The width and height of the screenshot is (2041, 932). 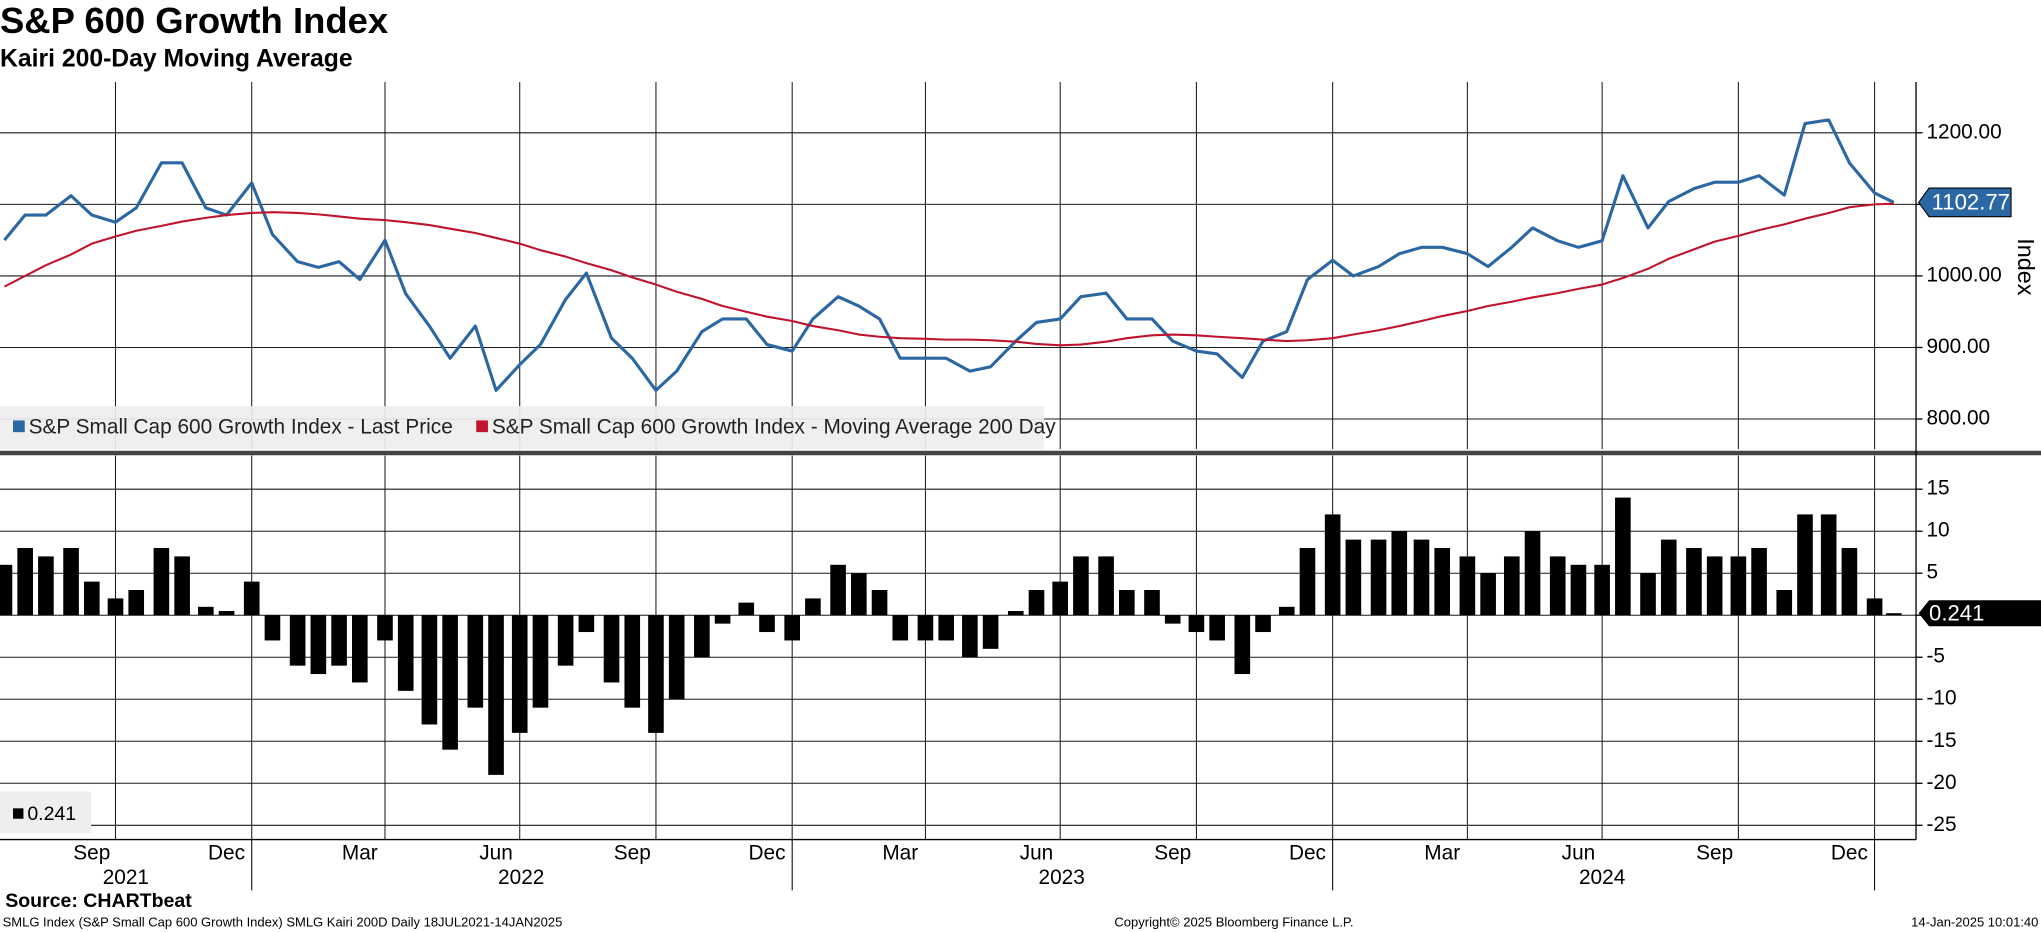 What do you see at coordinates (126, 877) in the screenshot?
I see `year-label: 2021` at bounding box center [126, 877].